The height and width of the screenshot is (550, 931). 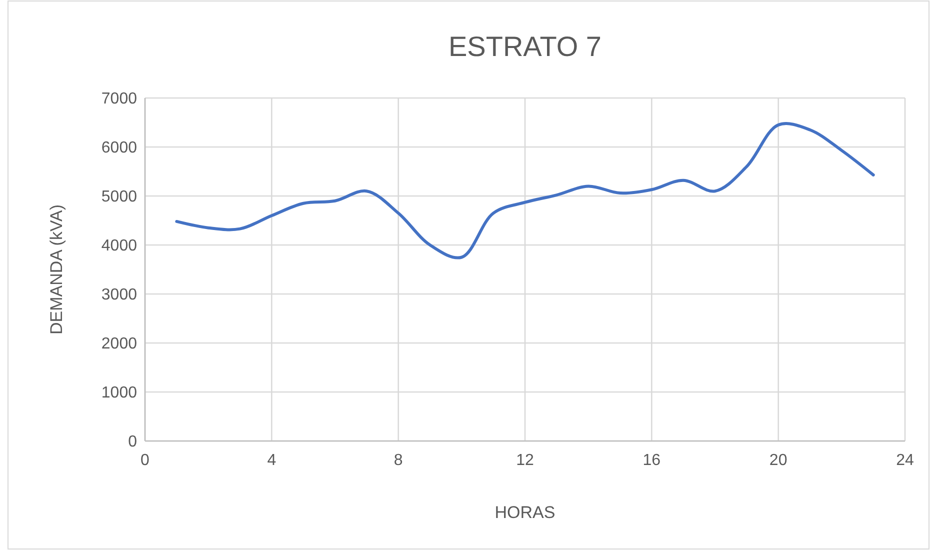 What do you see at coordinates (525, 460) in the screenshot?
I see `x-tick-label: 12` at bounding box center [525, 460].